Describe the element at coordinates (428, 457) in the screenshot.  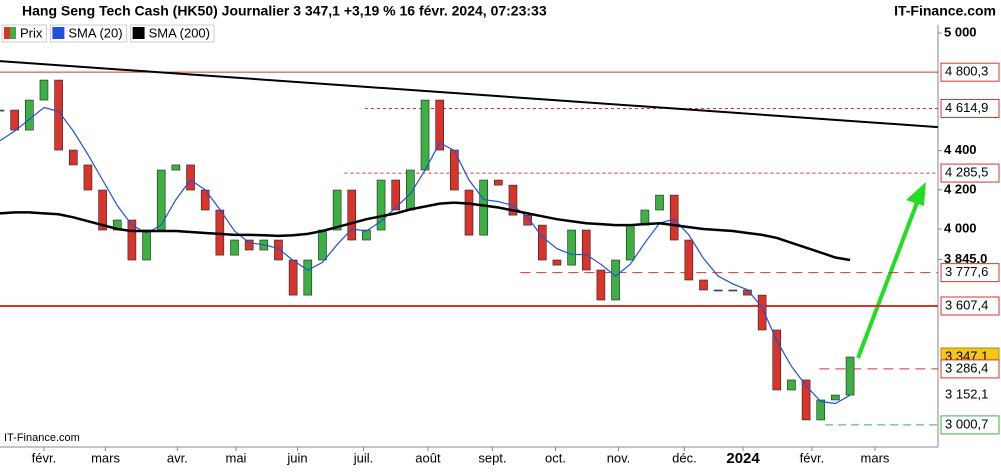
I see `x-tick-label: août` at that location.